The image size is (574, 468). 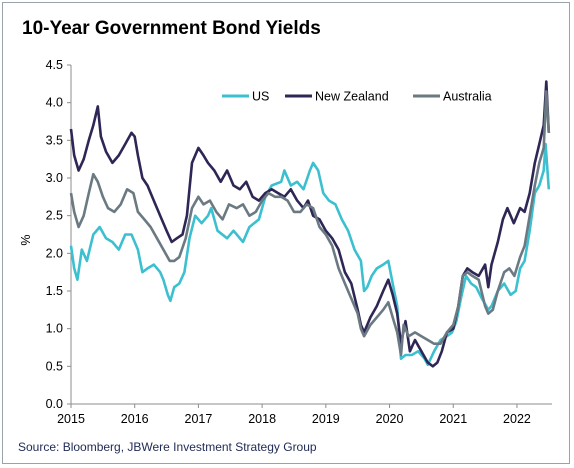 What do you see at coordinates (54, 65) in the screenshot?
I see `y-tick-label: 4.5` at bounding box center [54, 65].